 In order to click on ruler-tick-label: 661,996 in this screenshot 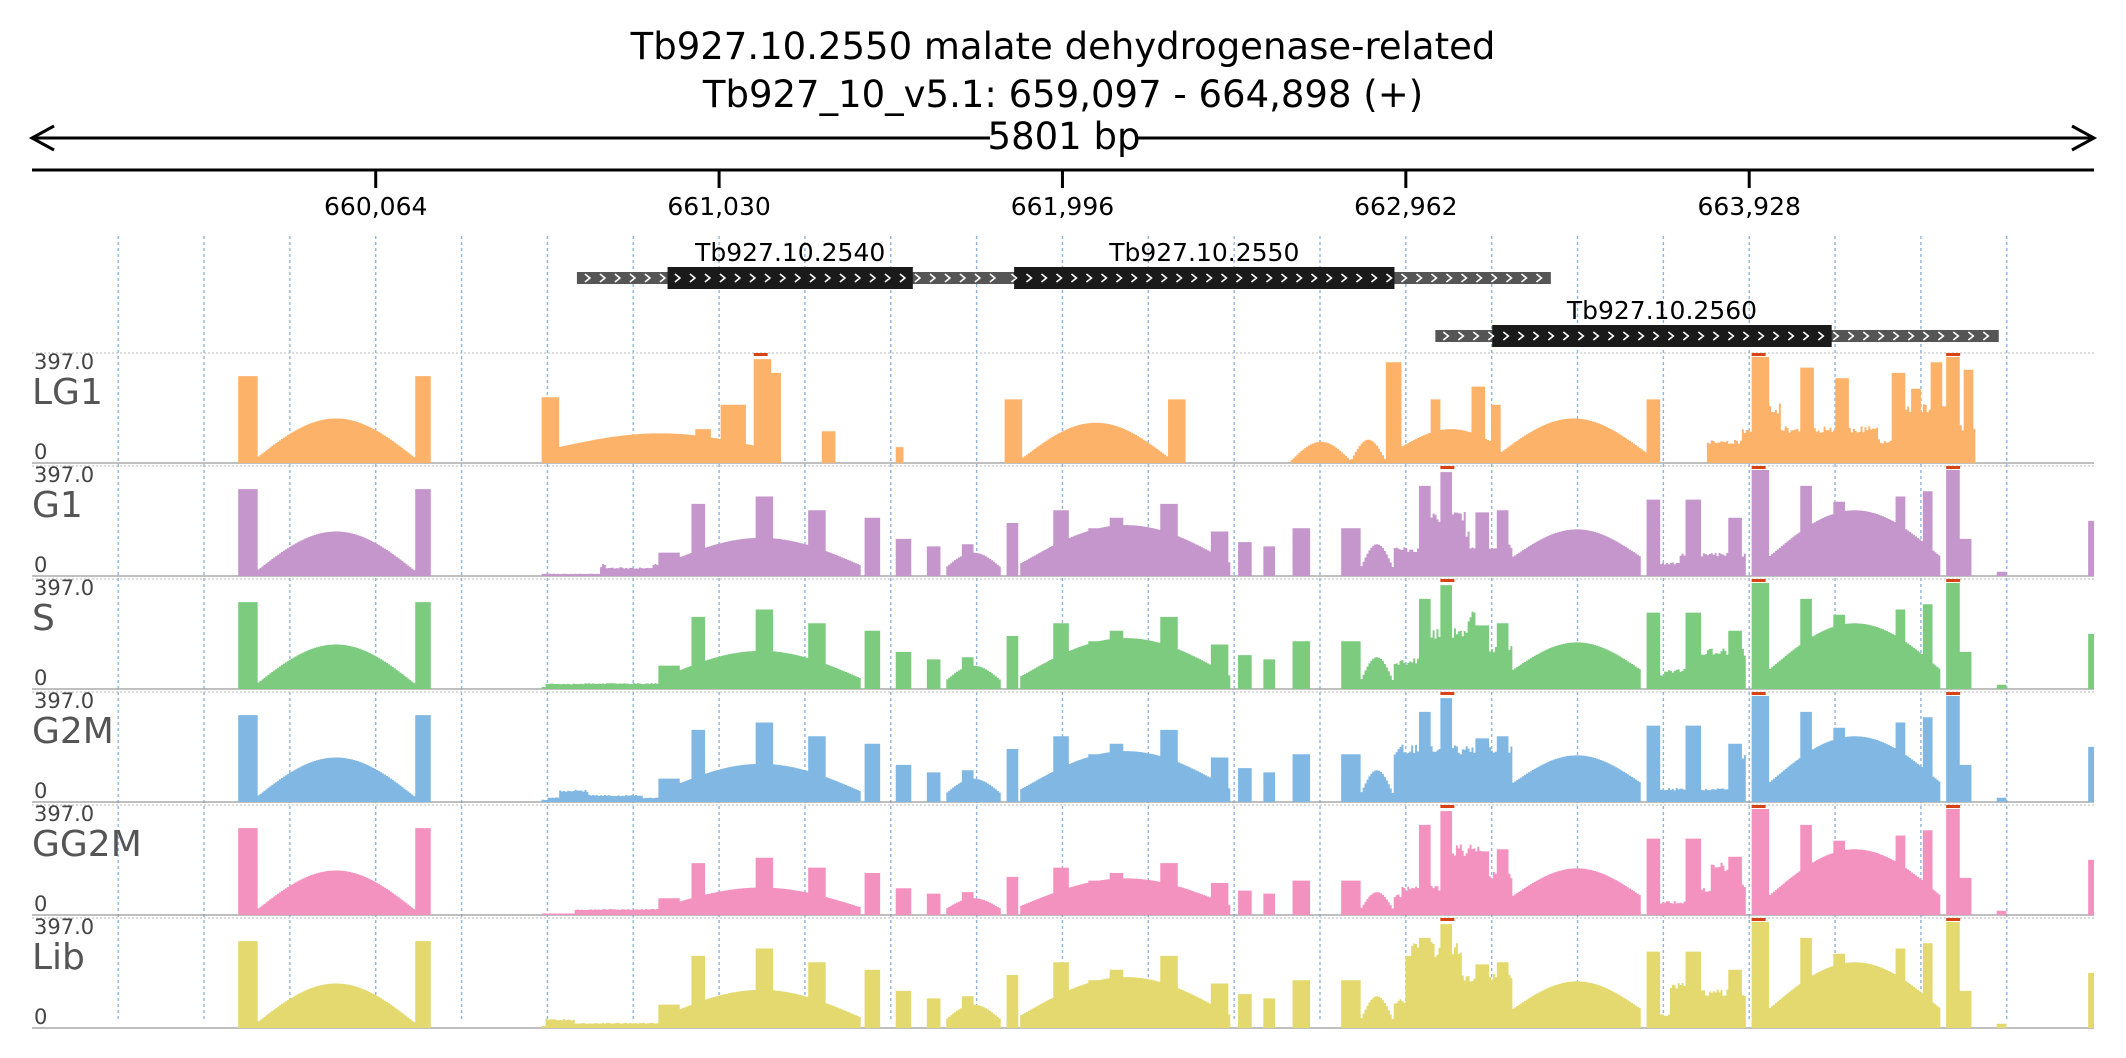, I will do `click(1062, 206)`.